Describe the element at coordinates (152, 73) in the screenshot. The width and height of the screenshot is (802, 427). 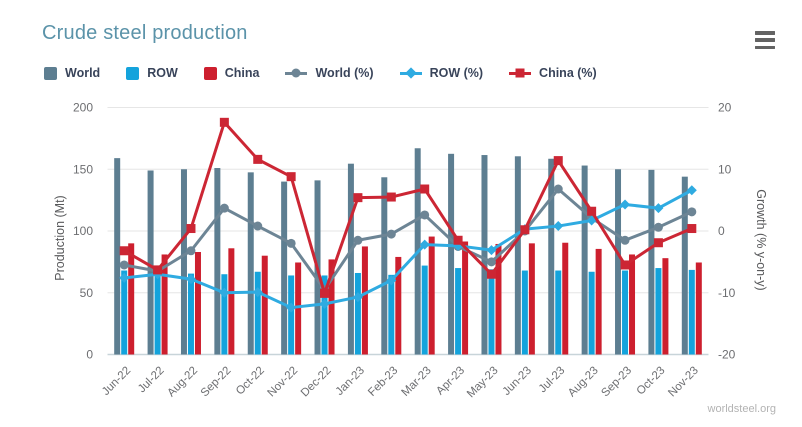
I see `legend-item-row: ROW` at that location.